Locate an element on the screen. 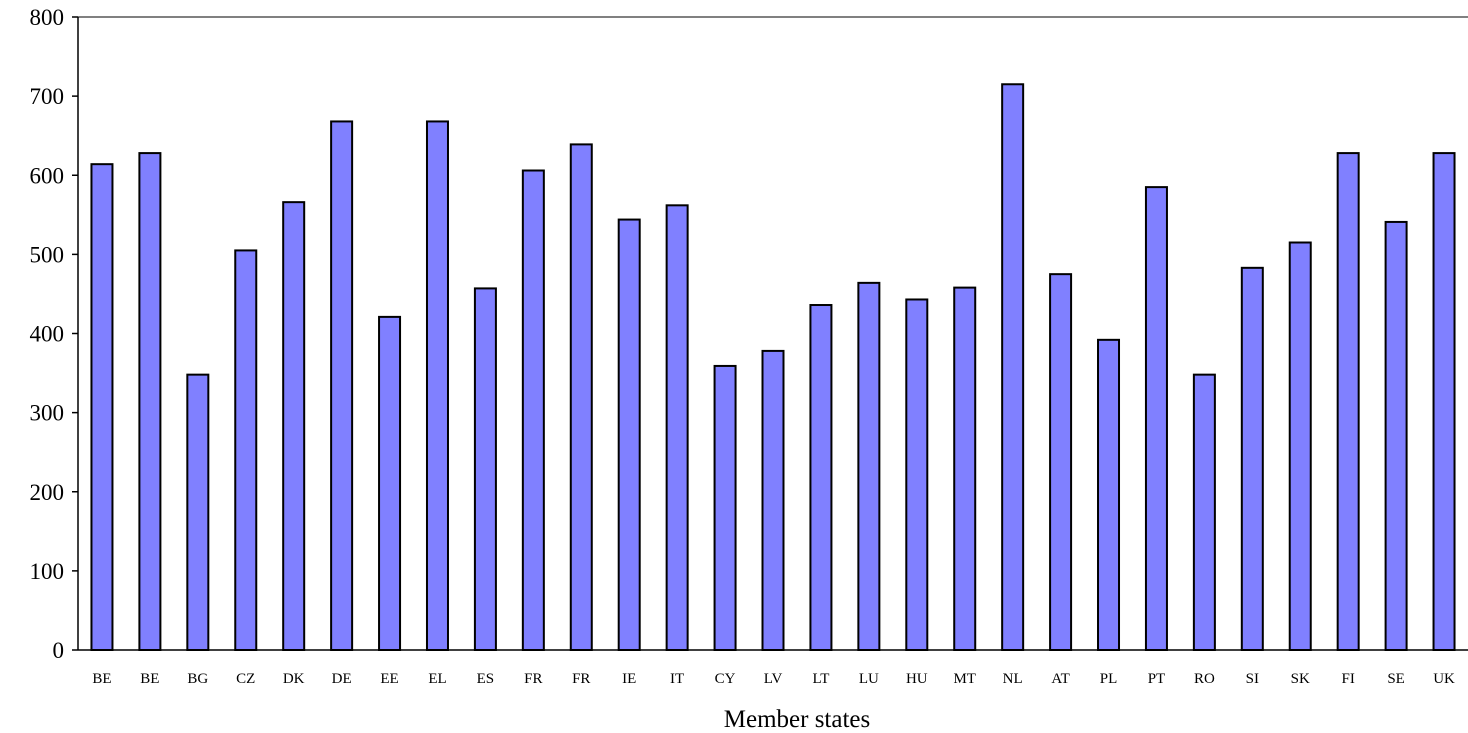  x-axis-label: Member states is located at coordinates (797, 719).